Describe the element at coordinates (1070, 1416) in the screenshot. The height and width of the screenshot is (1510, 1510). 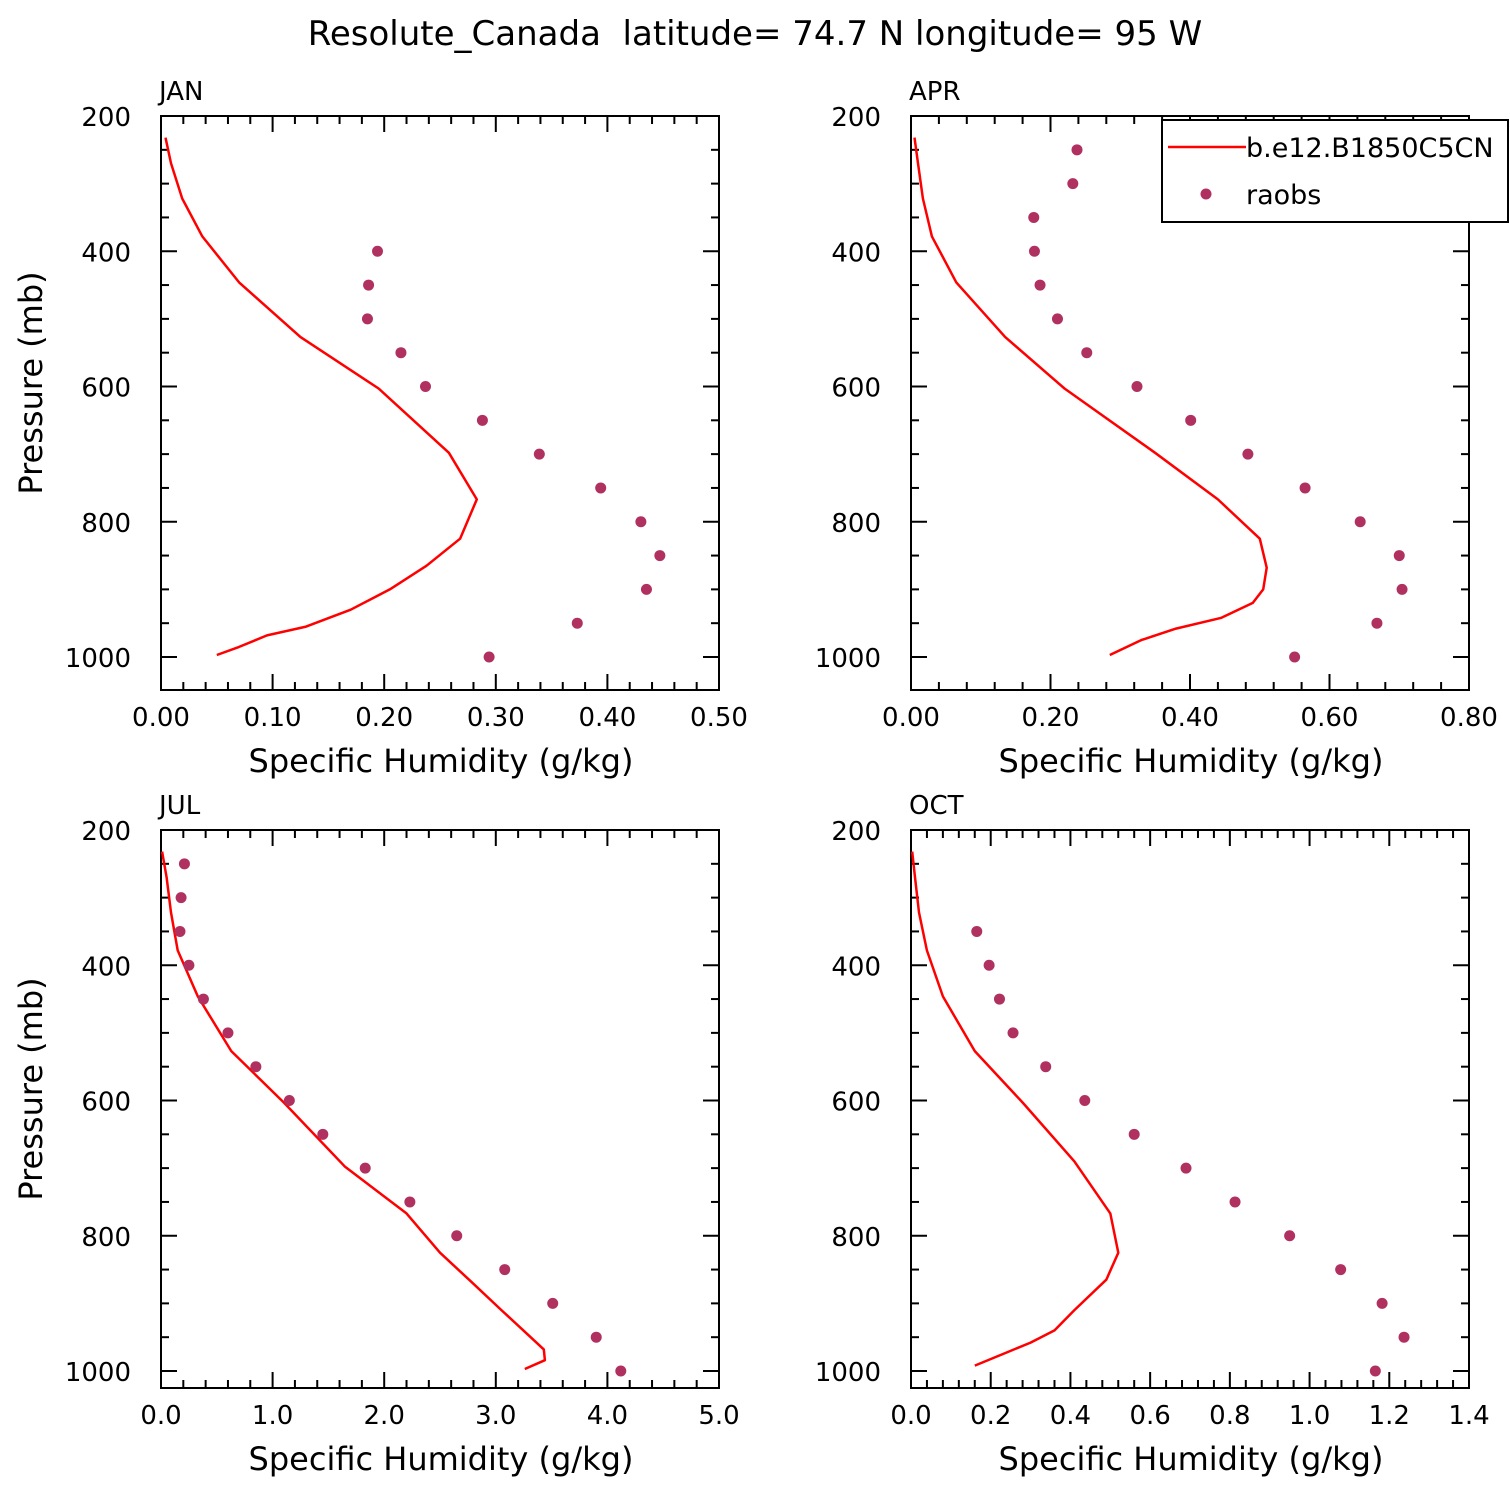
I see `x-tick-label: 0.4` at that location.